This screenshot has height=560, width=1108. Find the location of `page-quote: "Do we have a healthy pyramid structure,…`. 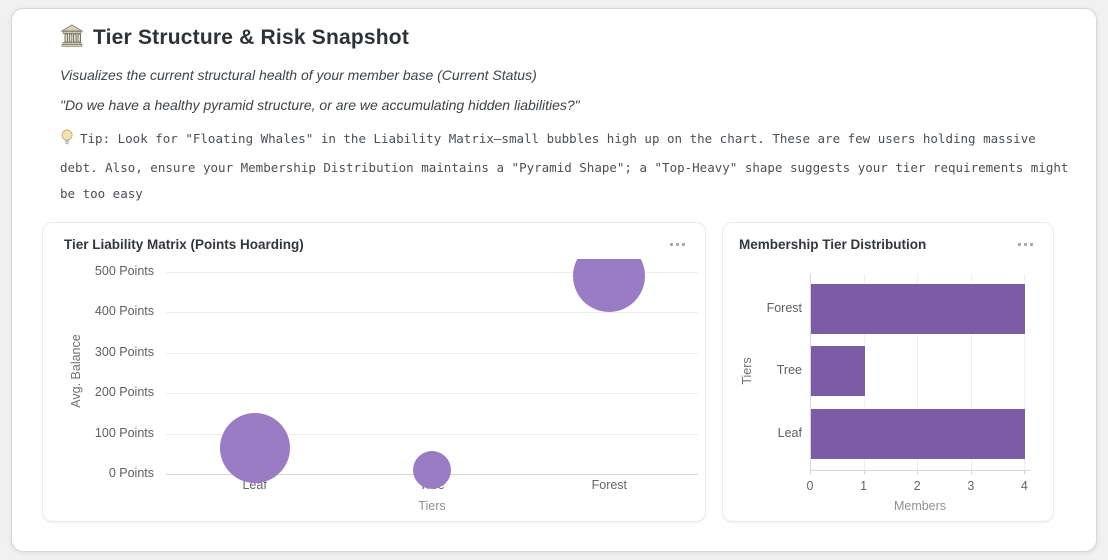

page-quote: "Do we have a healthy pyramid structure,… is located at coordinates (320, 105).